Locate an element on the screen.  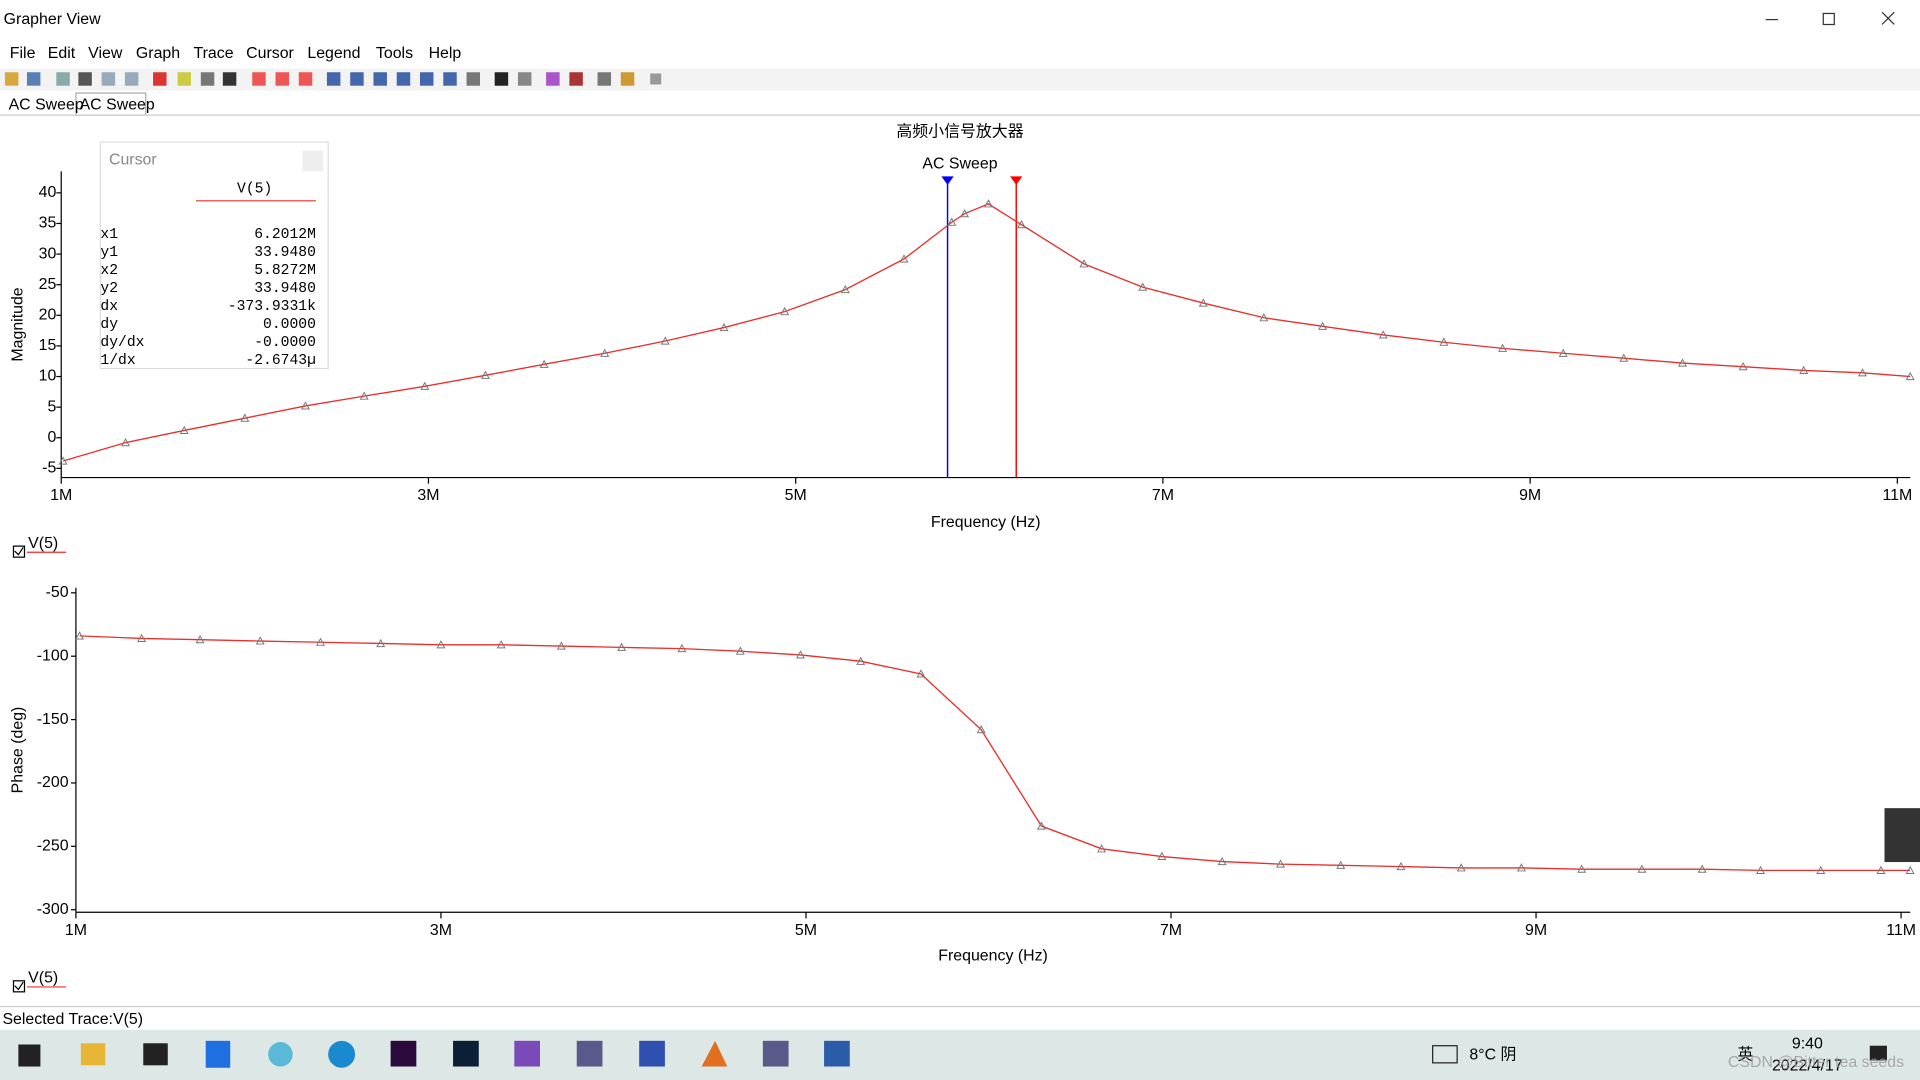
cursor-row-label: x1 is located at coordinates (109, 235).